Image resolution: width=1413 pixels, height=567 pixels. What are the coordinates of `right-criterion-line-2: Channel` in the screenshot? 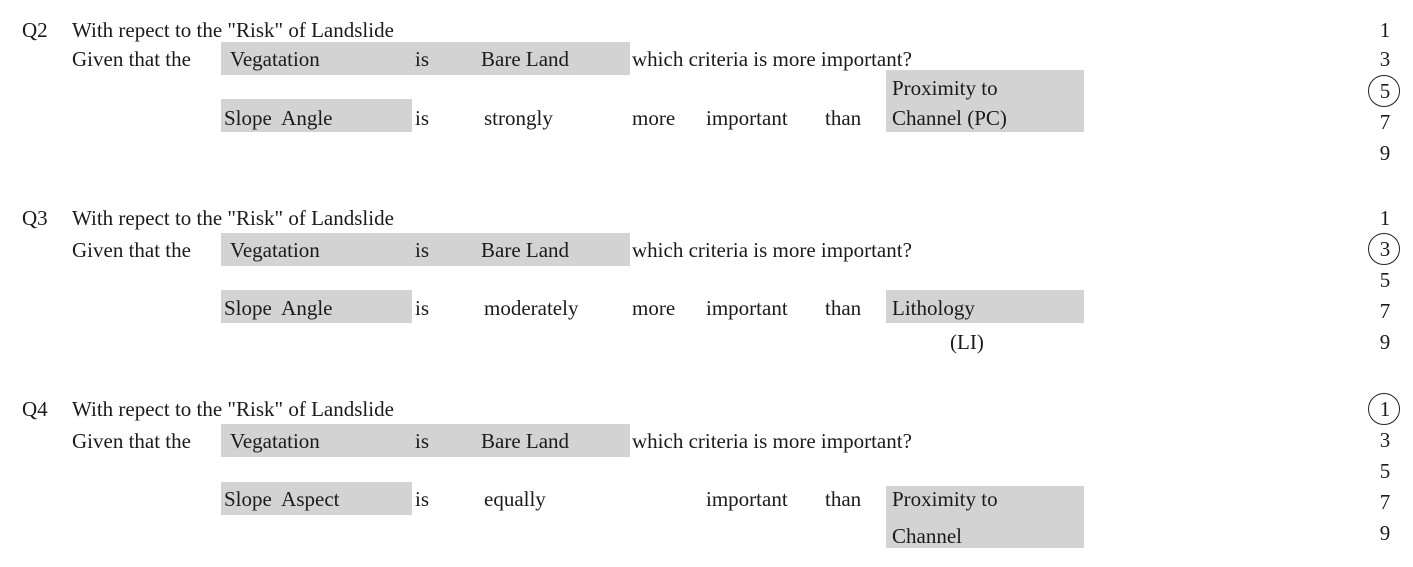 It's located at (927, 536).